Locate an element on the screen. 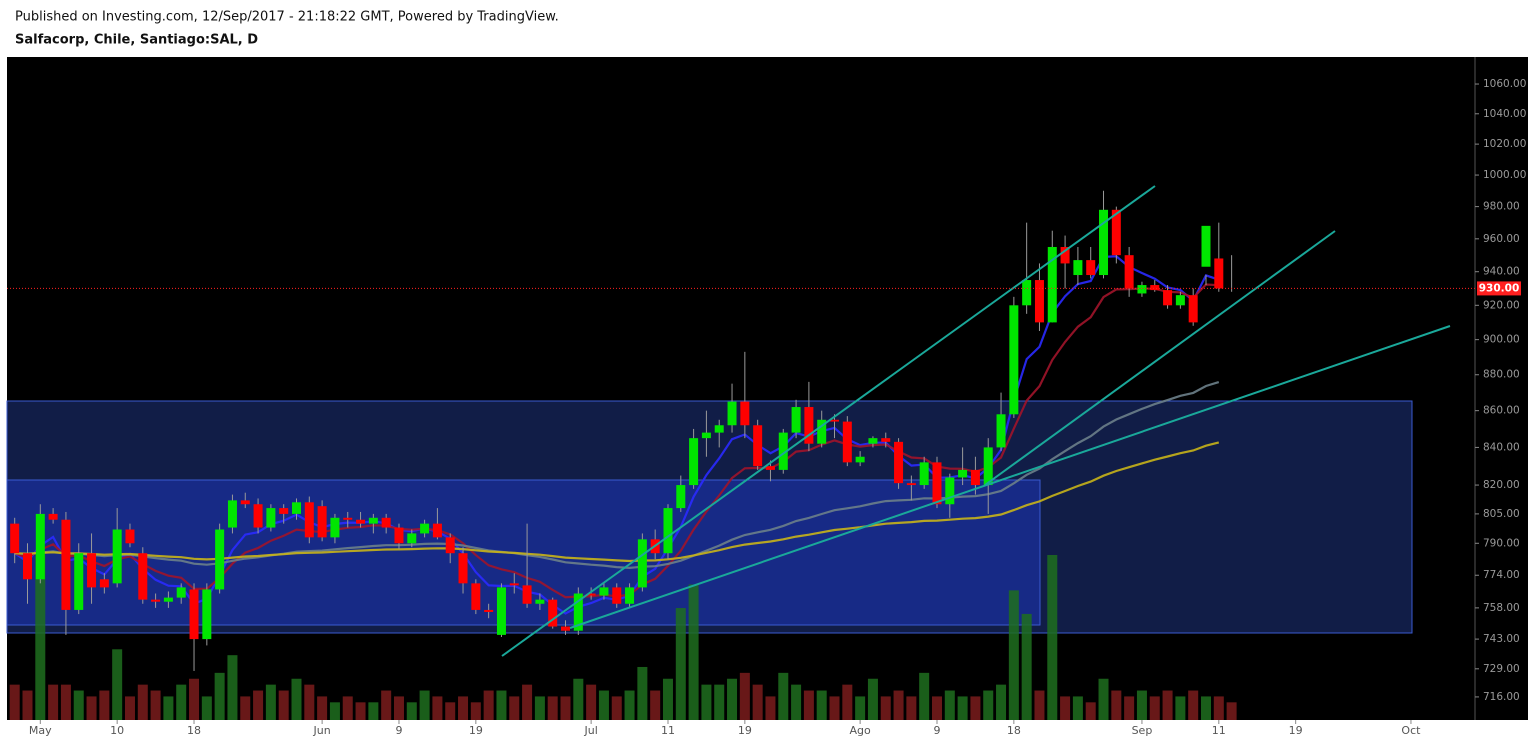 Image resolution: width=1533 pixels, height=743 pixels. last-price-label: 930.00 is located at coordinates (1499, 288).